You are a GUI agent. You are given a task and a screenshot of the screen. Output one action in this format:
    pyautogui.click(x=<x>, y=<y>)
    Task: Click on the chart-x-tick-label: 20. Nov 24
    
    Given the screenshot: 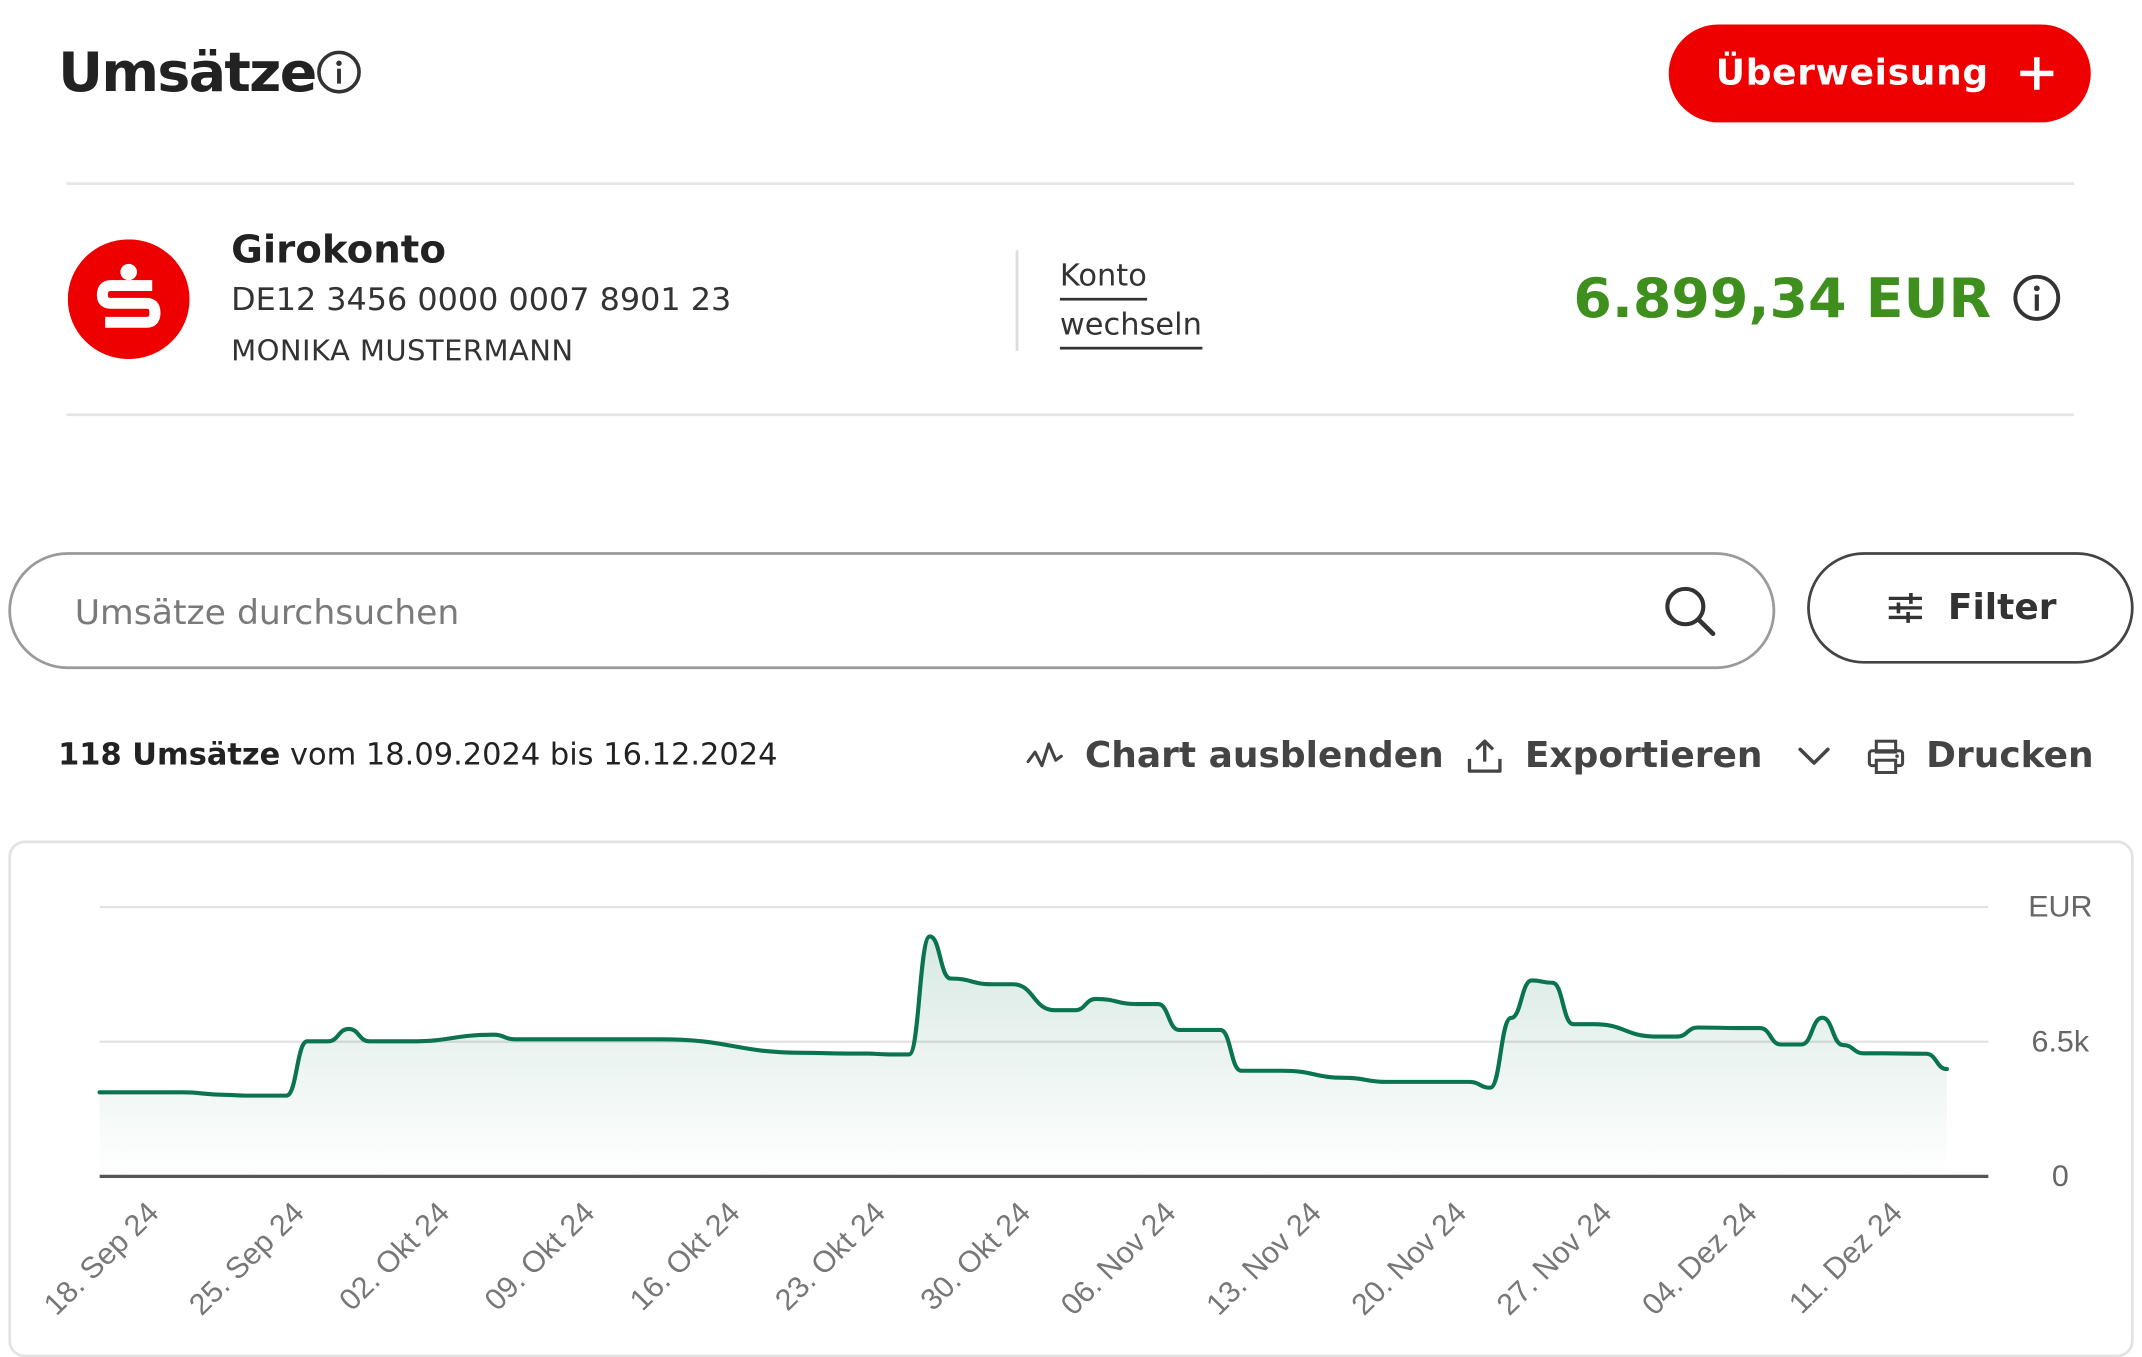 What is the action you would take?
    pyautogui.click(x=1409, y=1258)
    